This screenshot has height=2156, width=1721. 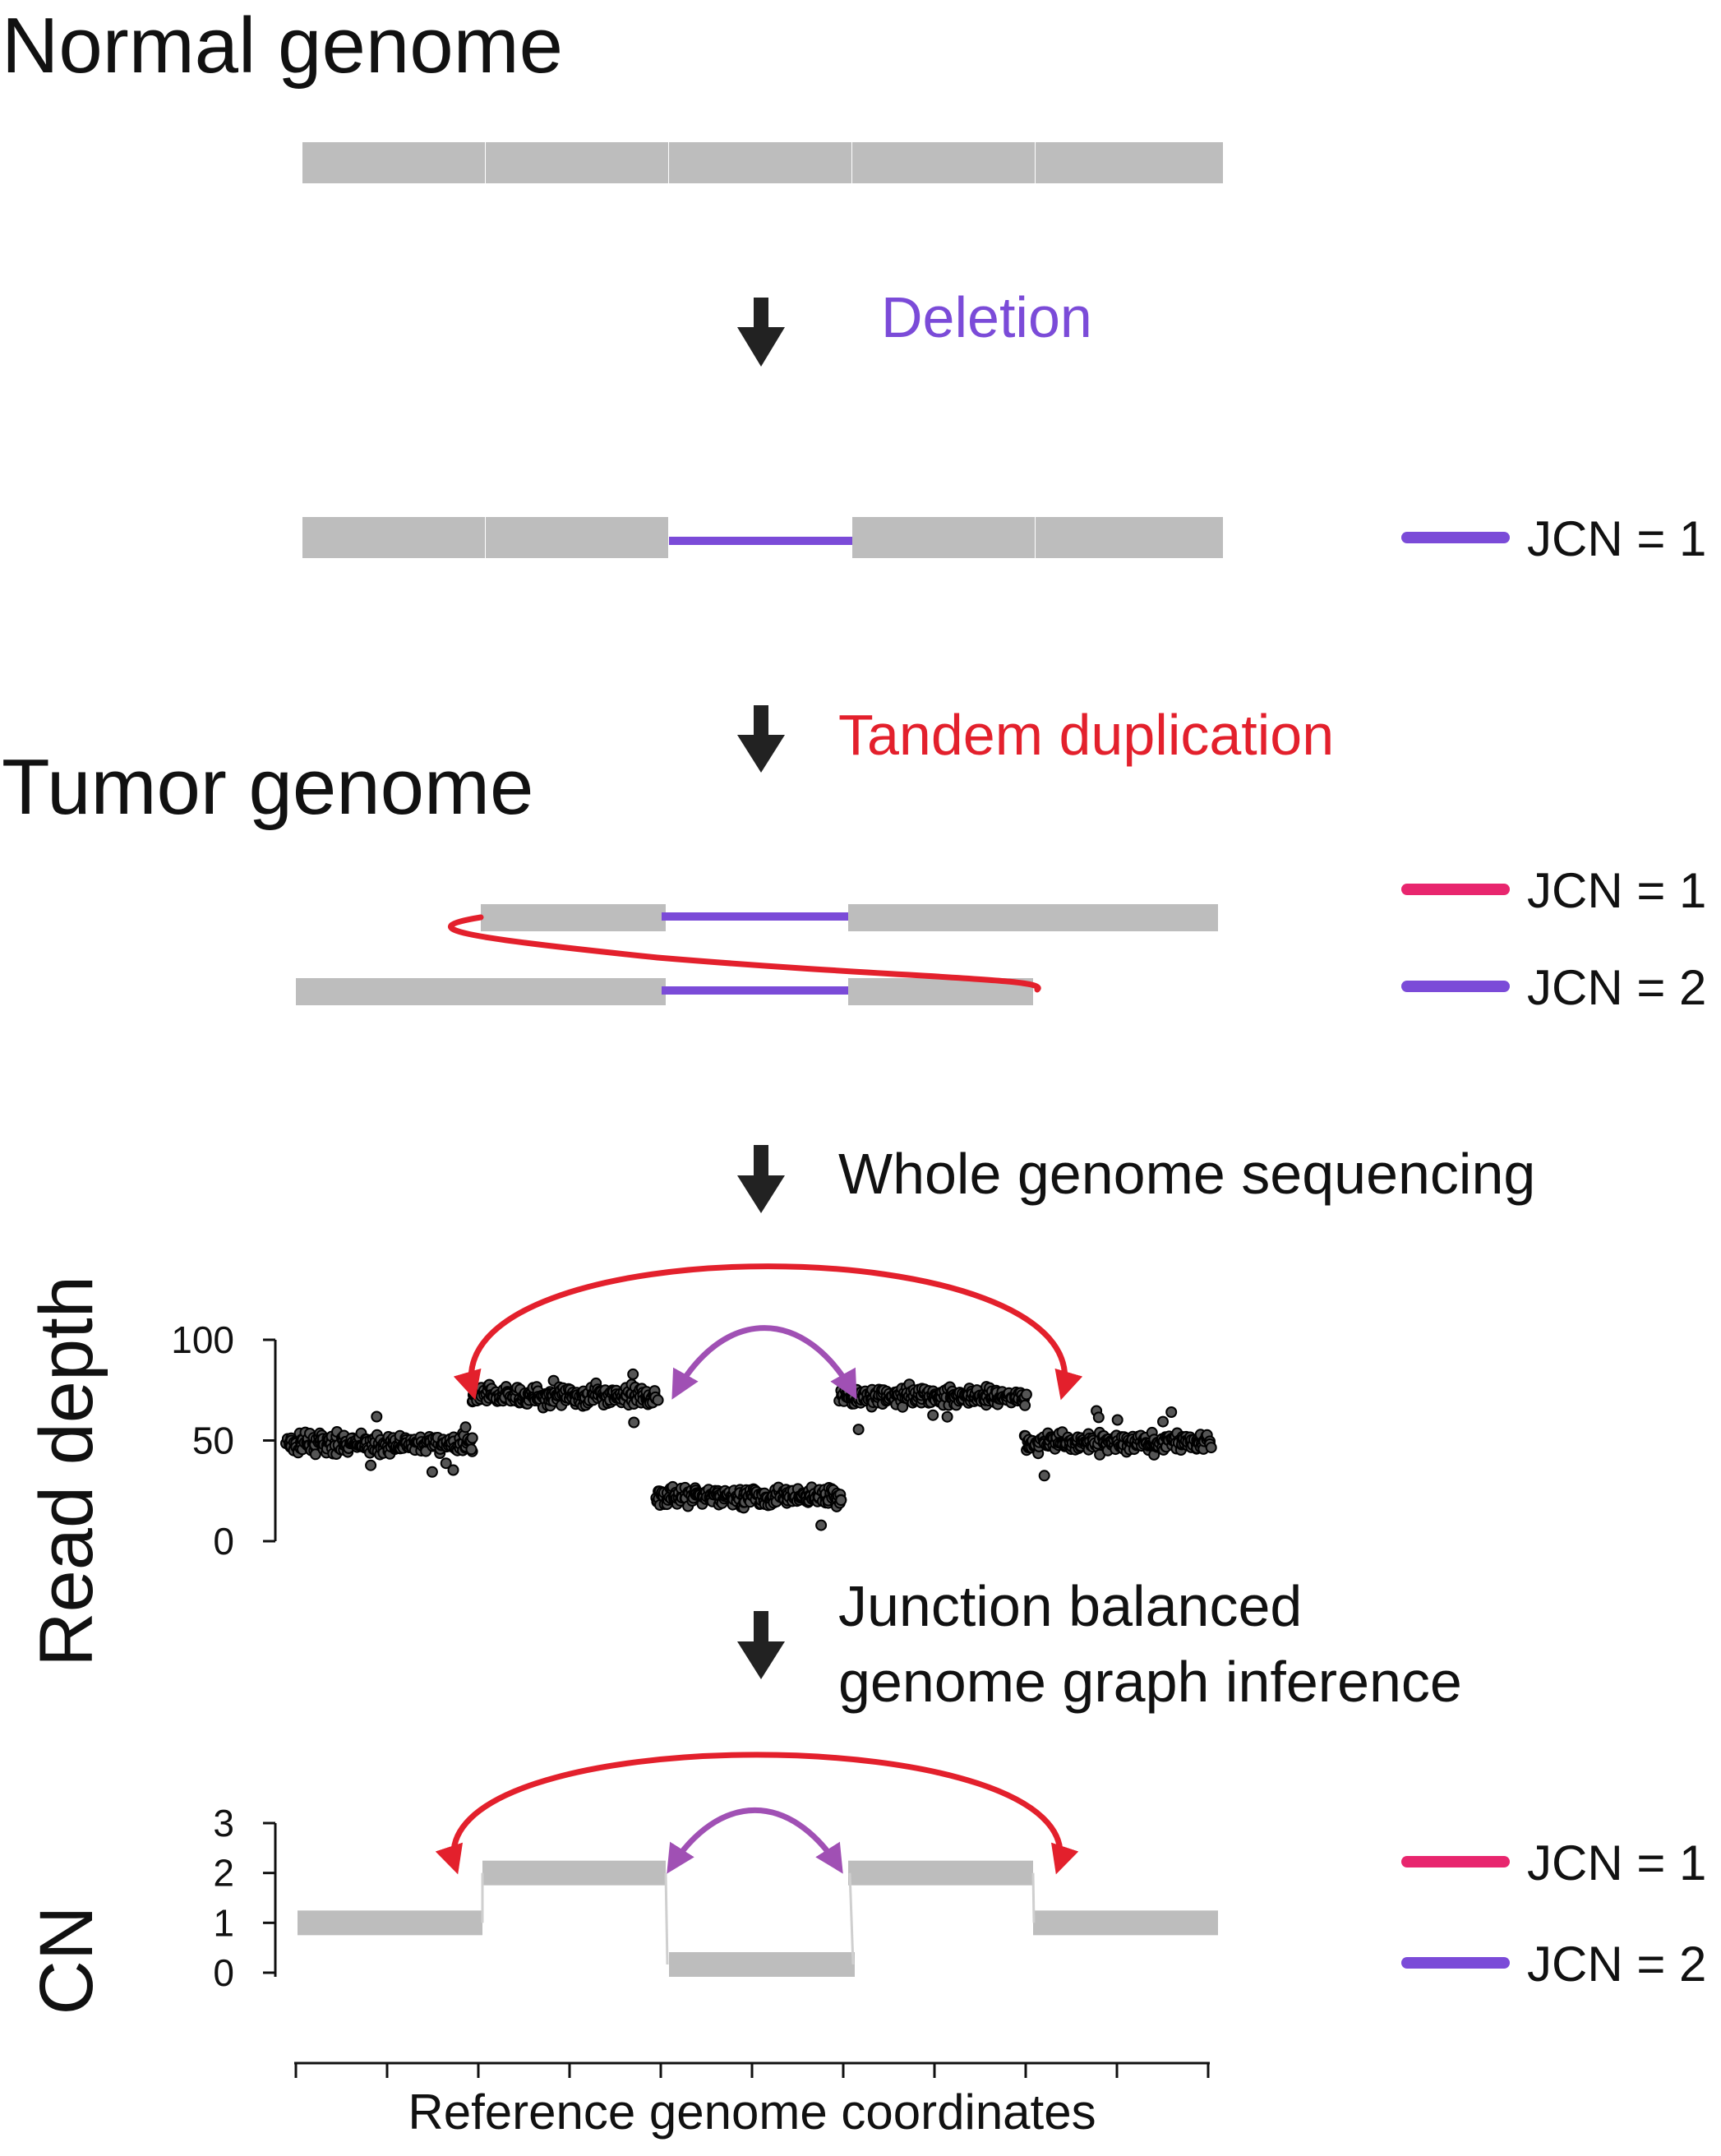 What do you see at coordinates (986, 317) in the screenshot?
I see `deletion-step-label: Deletion` at bounding box center [986, 317].